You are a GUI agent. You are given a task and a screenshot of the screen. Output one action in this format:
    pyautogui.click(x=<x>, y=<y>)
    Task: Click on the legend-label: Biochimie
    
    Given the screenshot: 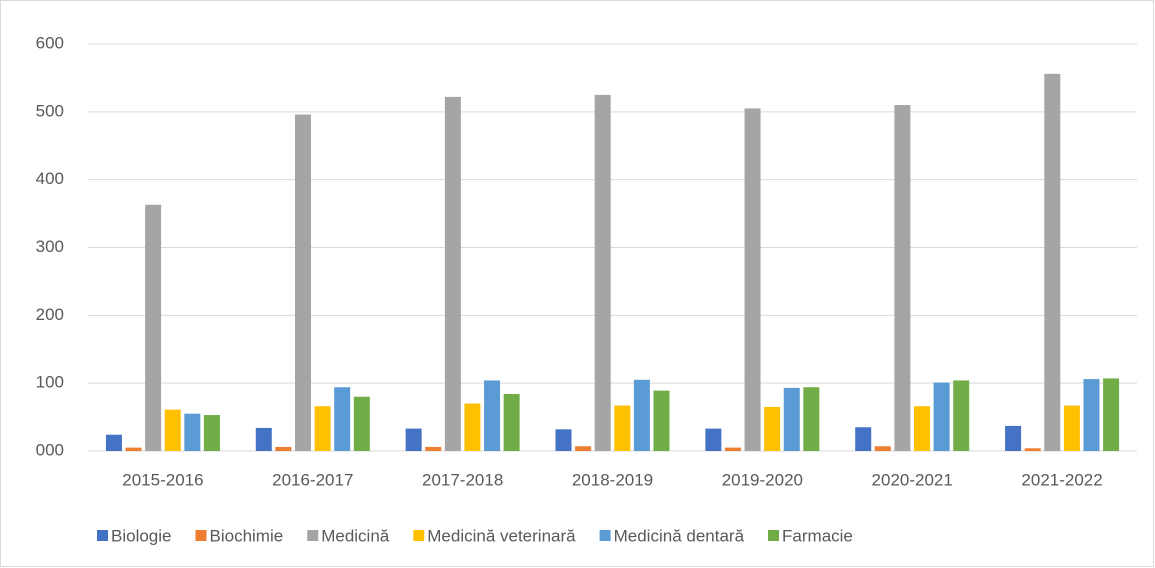 What is the action you would take?
    pyautogui.click(x=247, y=535)
    